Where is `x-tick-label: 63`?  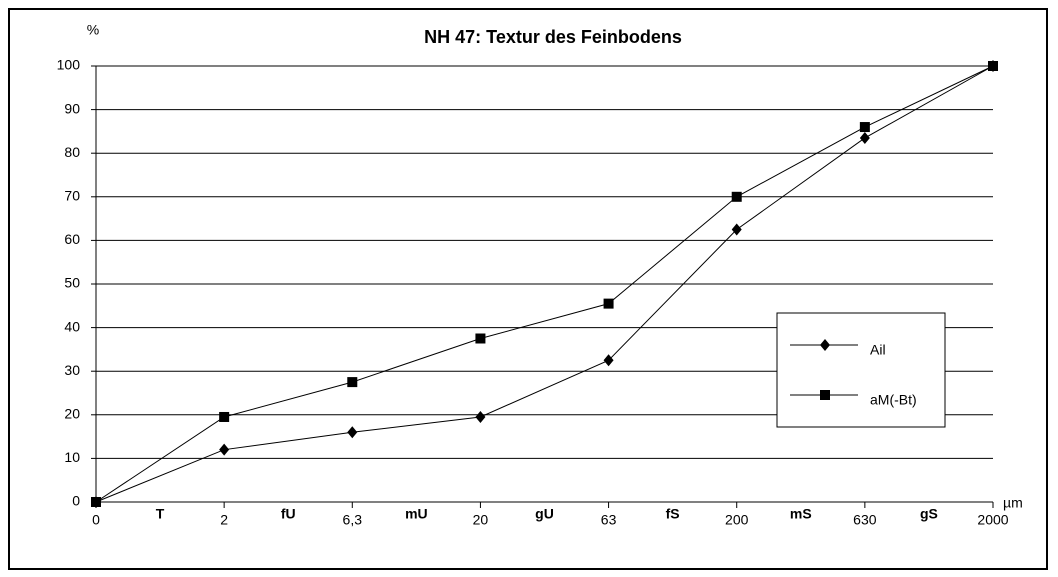 x-tick-label: 63 is located at coordinates (609, 520).